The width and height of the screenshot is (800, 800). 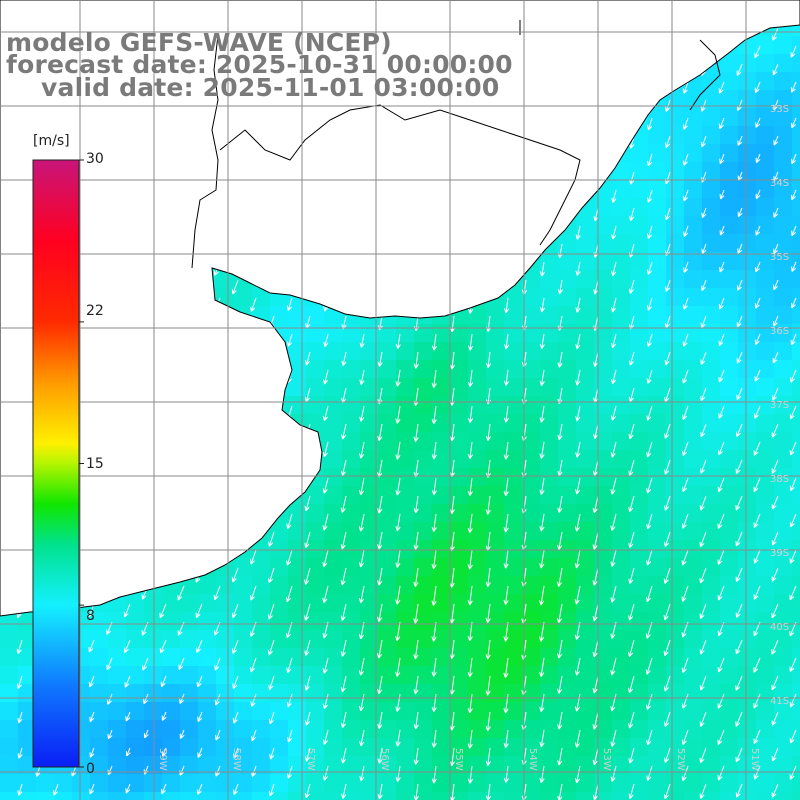 I want to click on lat-label: 37S, so click(x=779, y=405).